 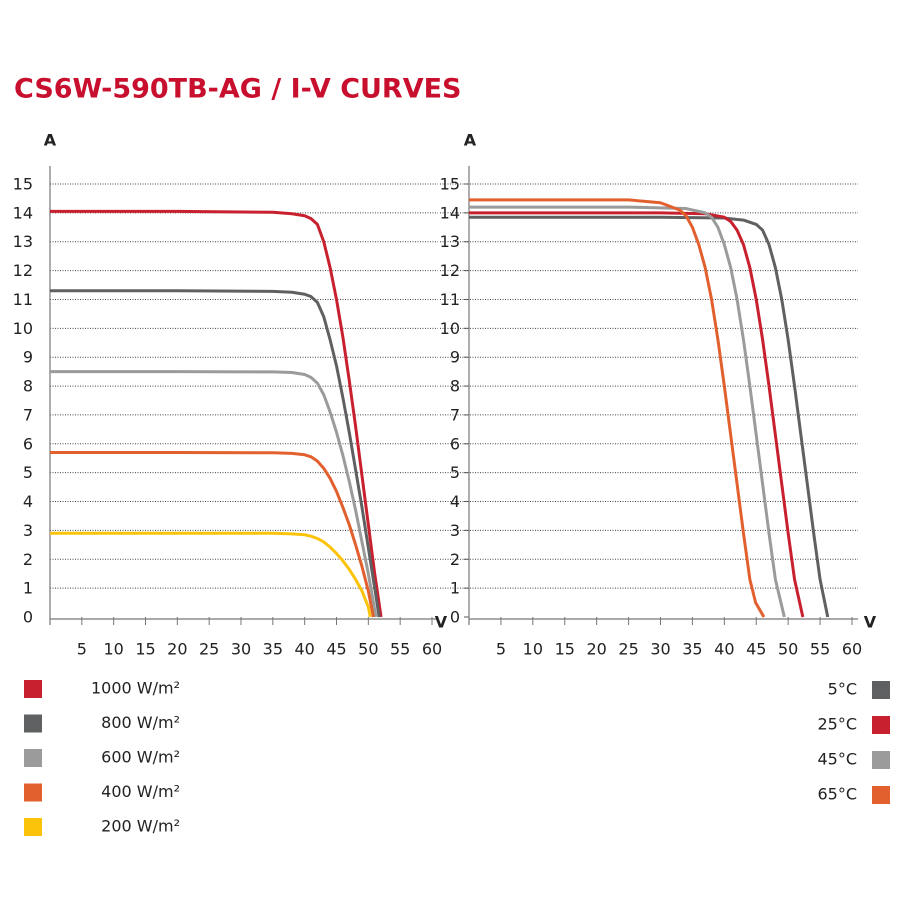 What do you see at coordinates (140, 757) in the screenshot?
I see `legend-label: 600 W/m²` at bounding box center [140, 757].